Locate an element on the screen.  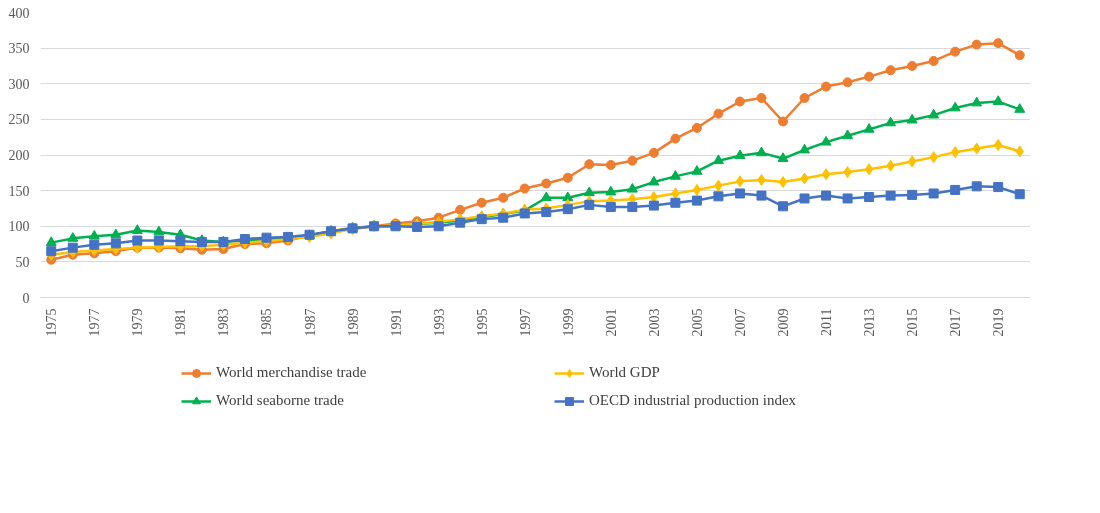
x-tick-label: 1981 is located at coordinates (181, 322).